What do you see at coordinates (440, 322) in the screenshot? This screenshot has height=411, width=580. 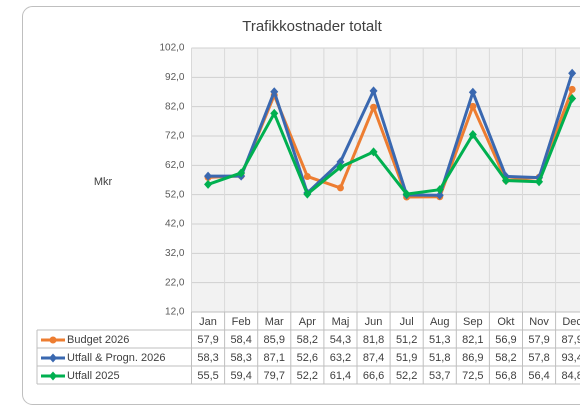 I see `x-tick-label: Aug` at bounding box center [440, 322].